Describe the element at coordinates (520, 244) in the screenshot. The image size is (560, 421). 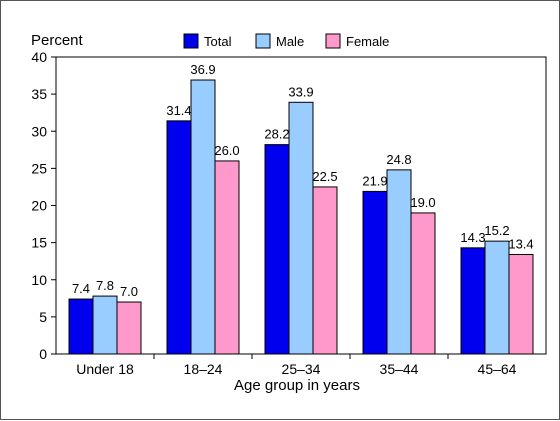
I see `value-label: 13.4` at that location.